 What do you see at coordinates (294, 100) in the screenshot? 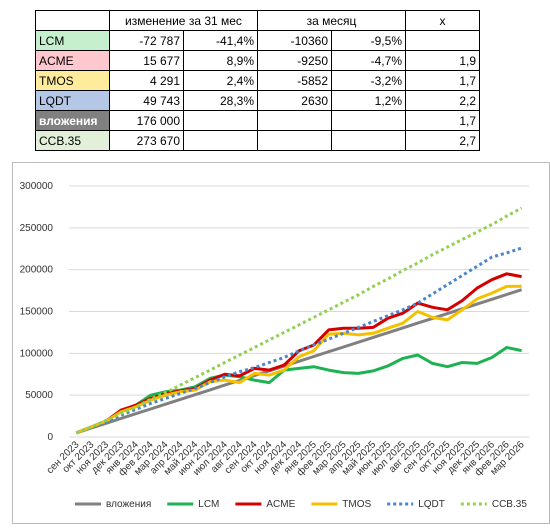
I see `cell: 2630` at bounding box center [294, 100].